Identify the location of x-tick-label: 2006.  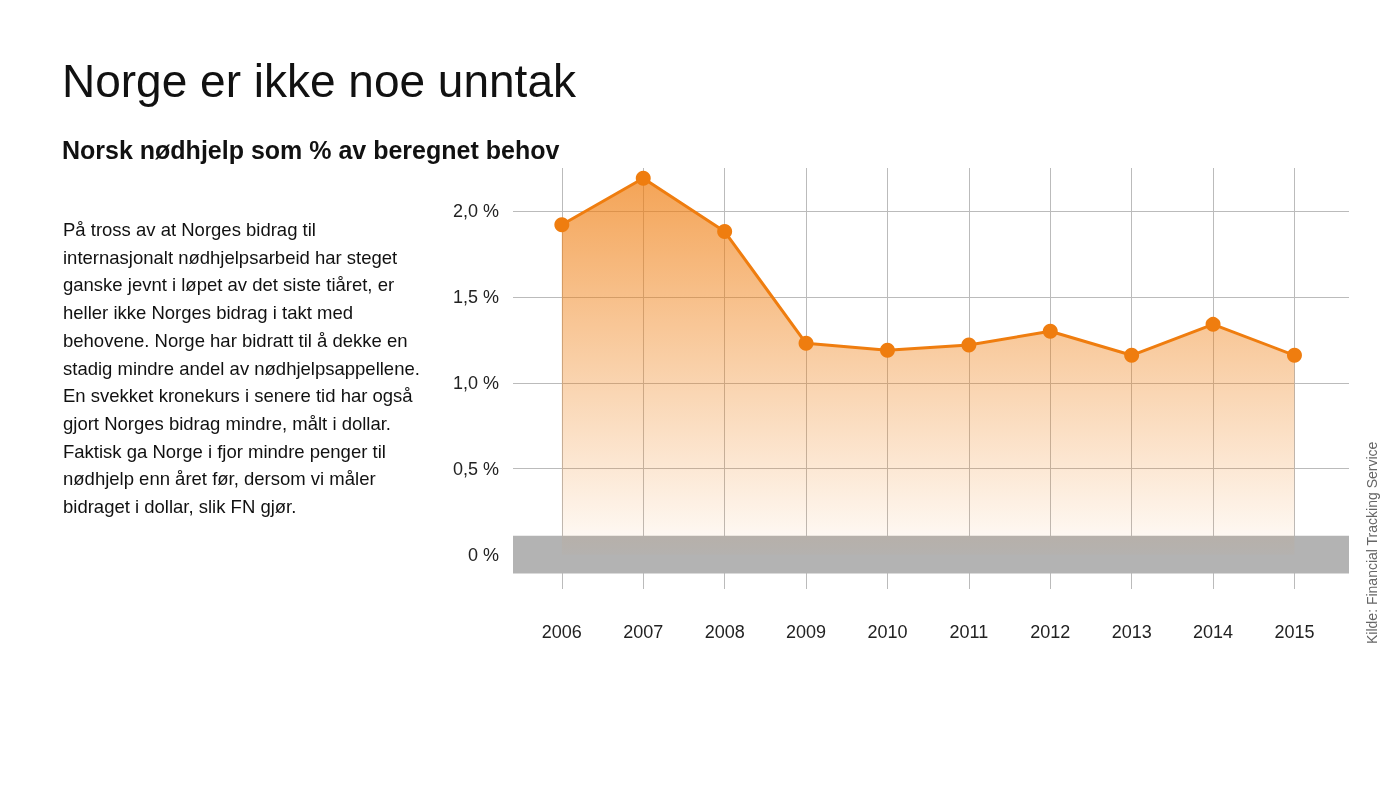
(561, 632).